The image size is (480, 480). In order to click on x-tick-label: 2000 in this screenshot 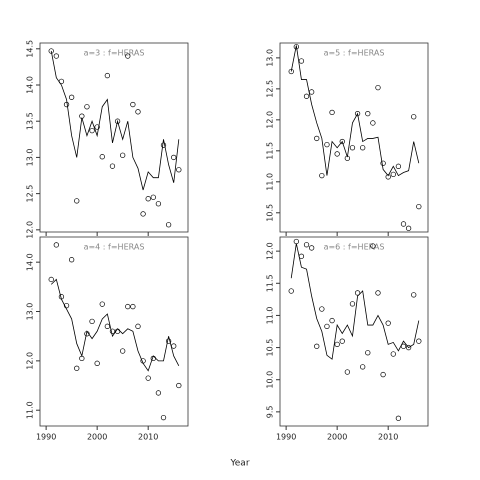, I will do `click(97, 437)`.